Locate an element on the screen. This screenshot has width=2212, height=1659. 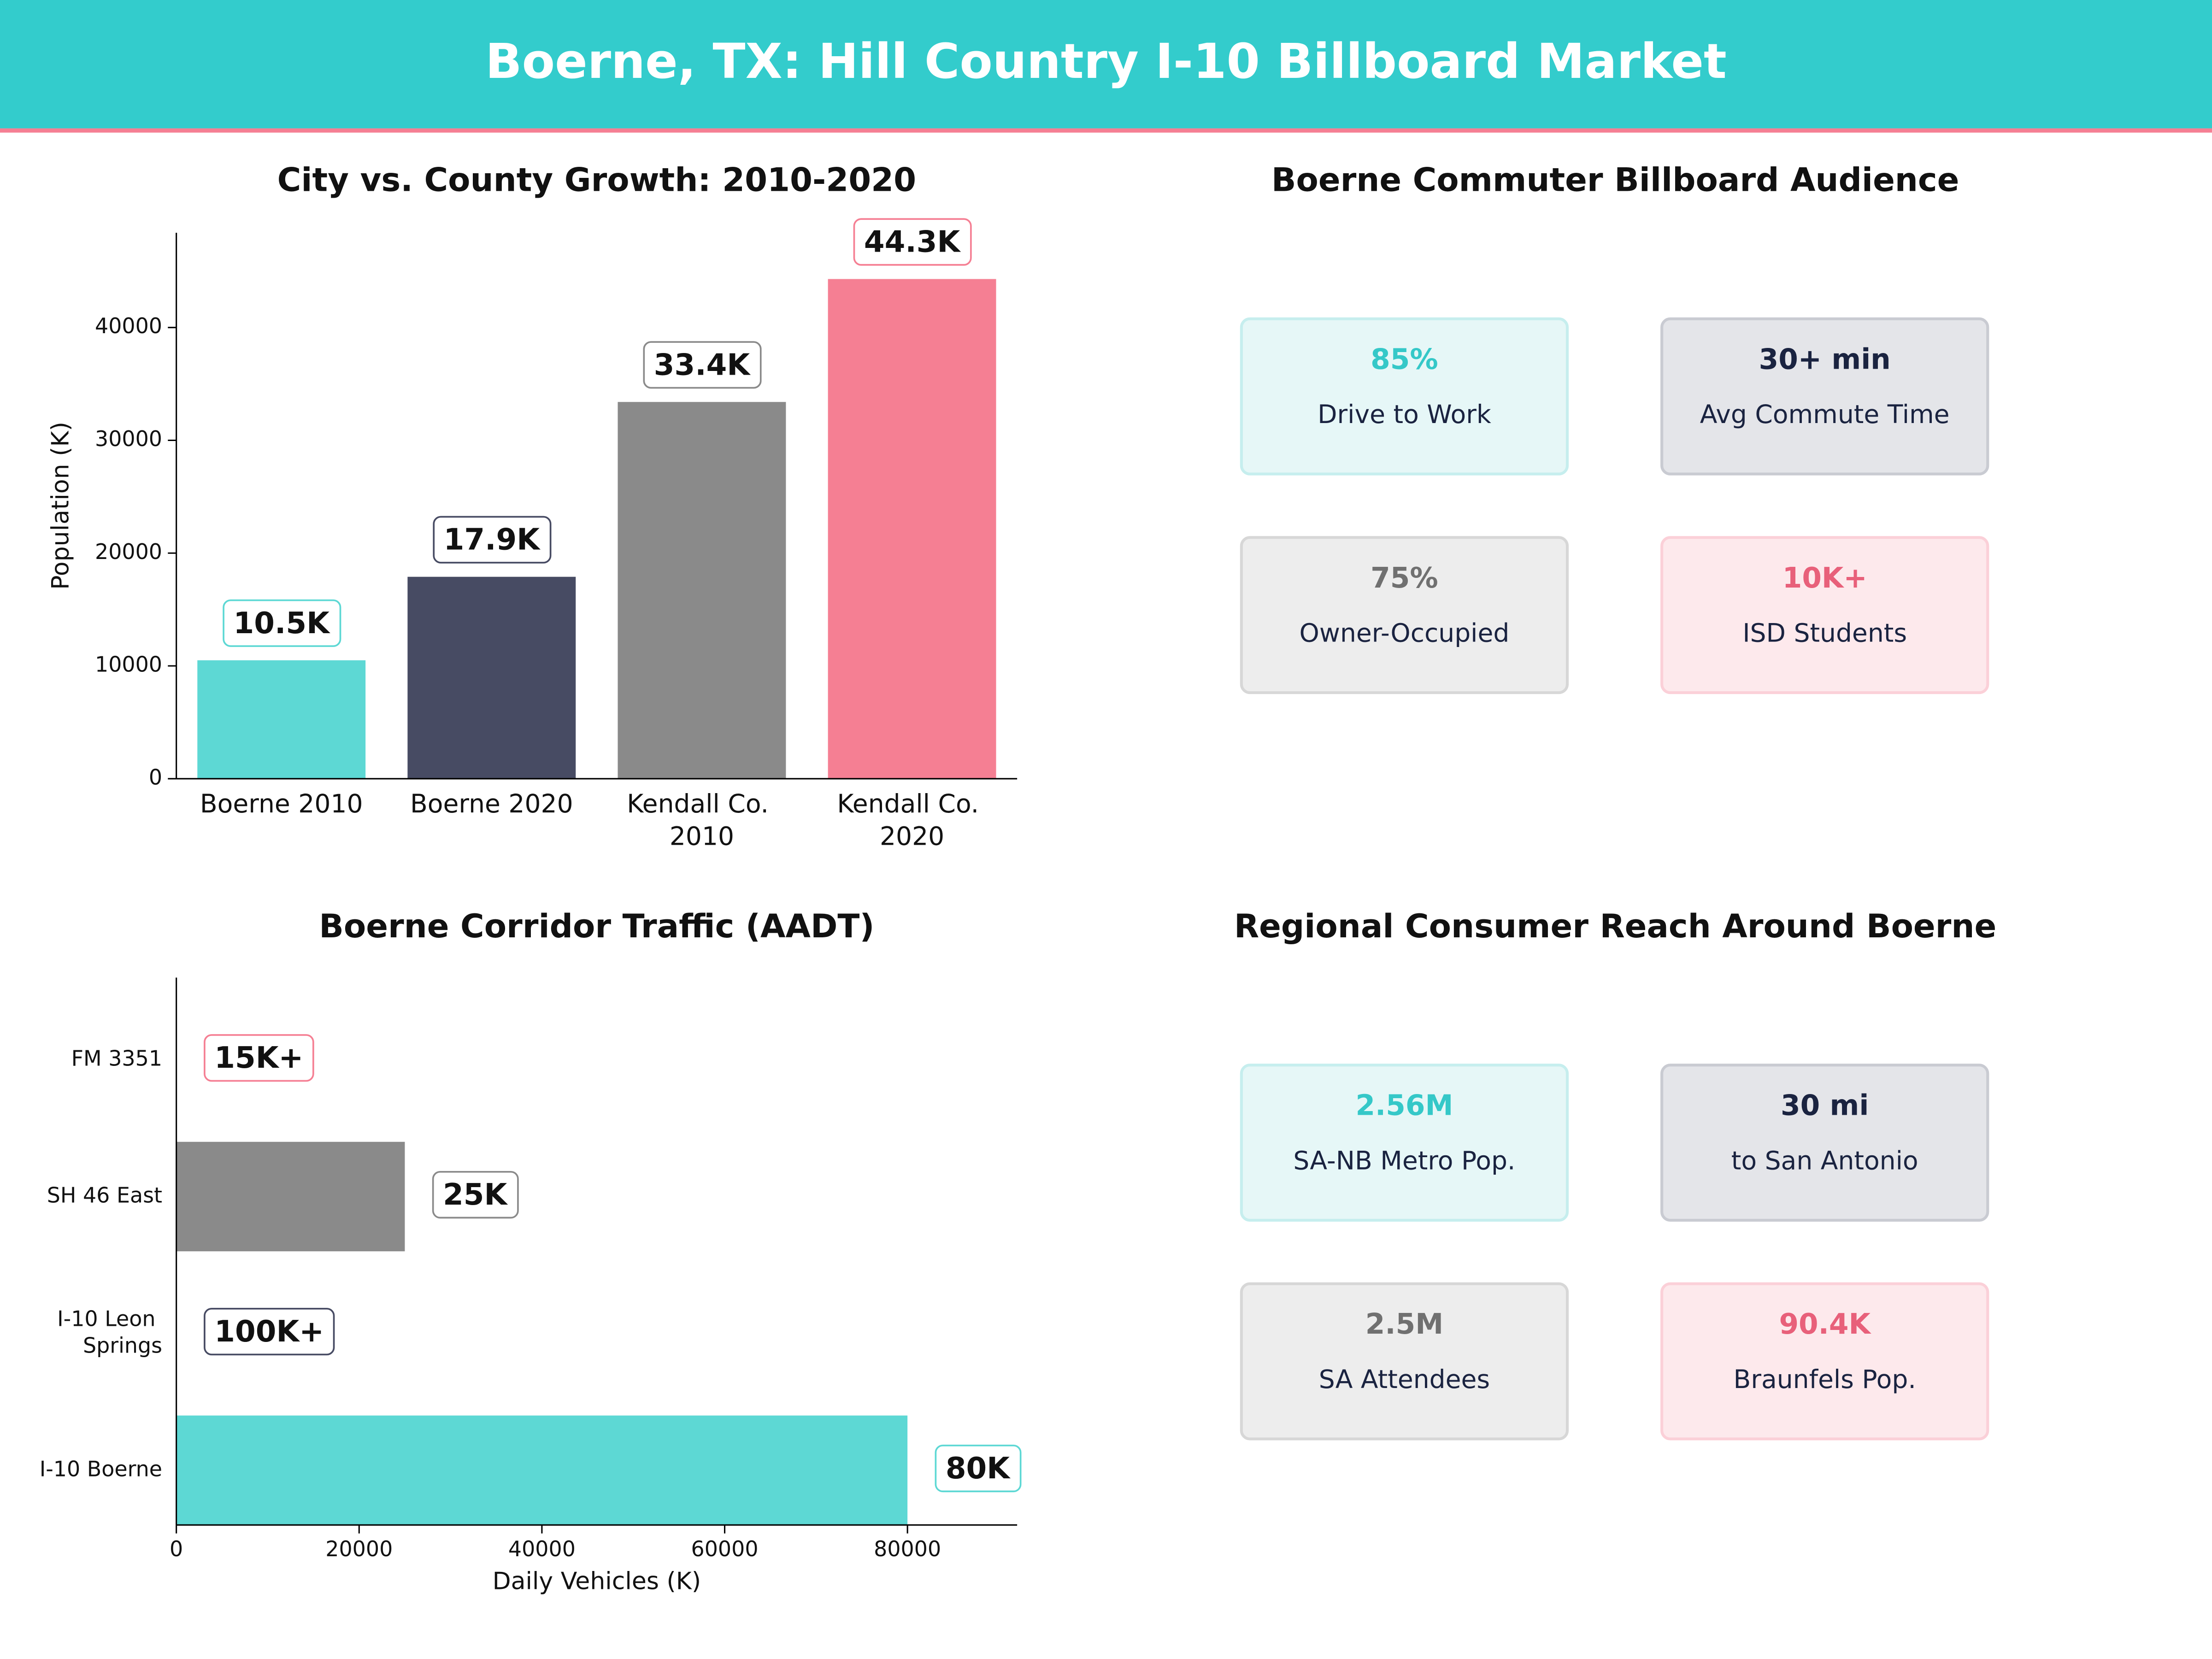
stat-value: 30+ min is located at coordinates (1825, 359).